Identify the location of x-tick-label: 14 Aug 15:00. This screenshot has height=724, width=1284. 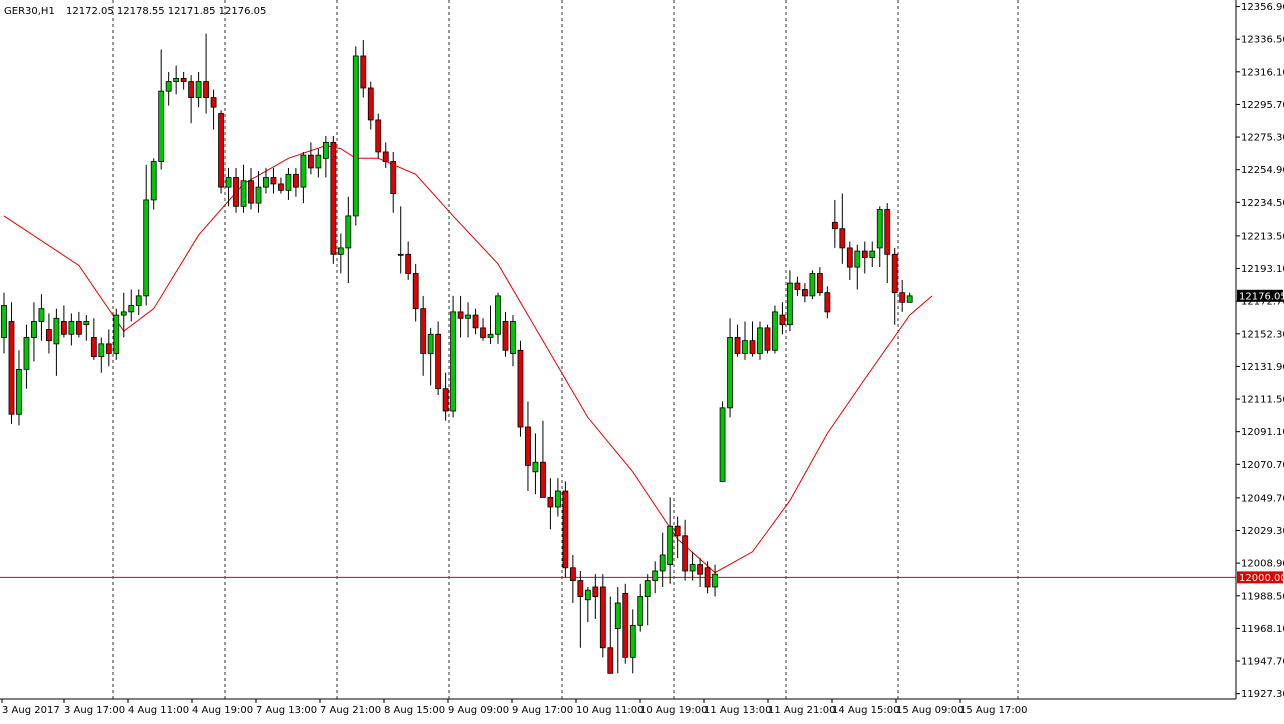
(865, 710).